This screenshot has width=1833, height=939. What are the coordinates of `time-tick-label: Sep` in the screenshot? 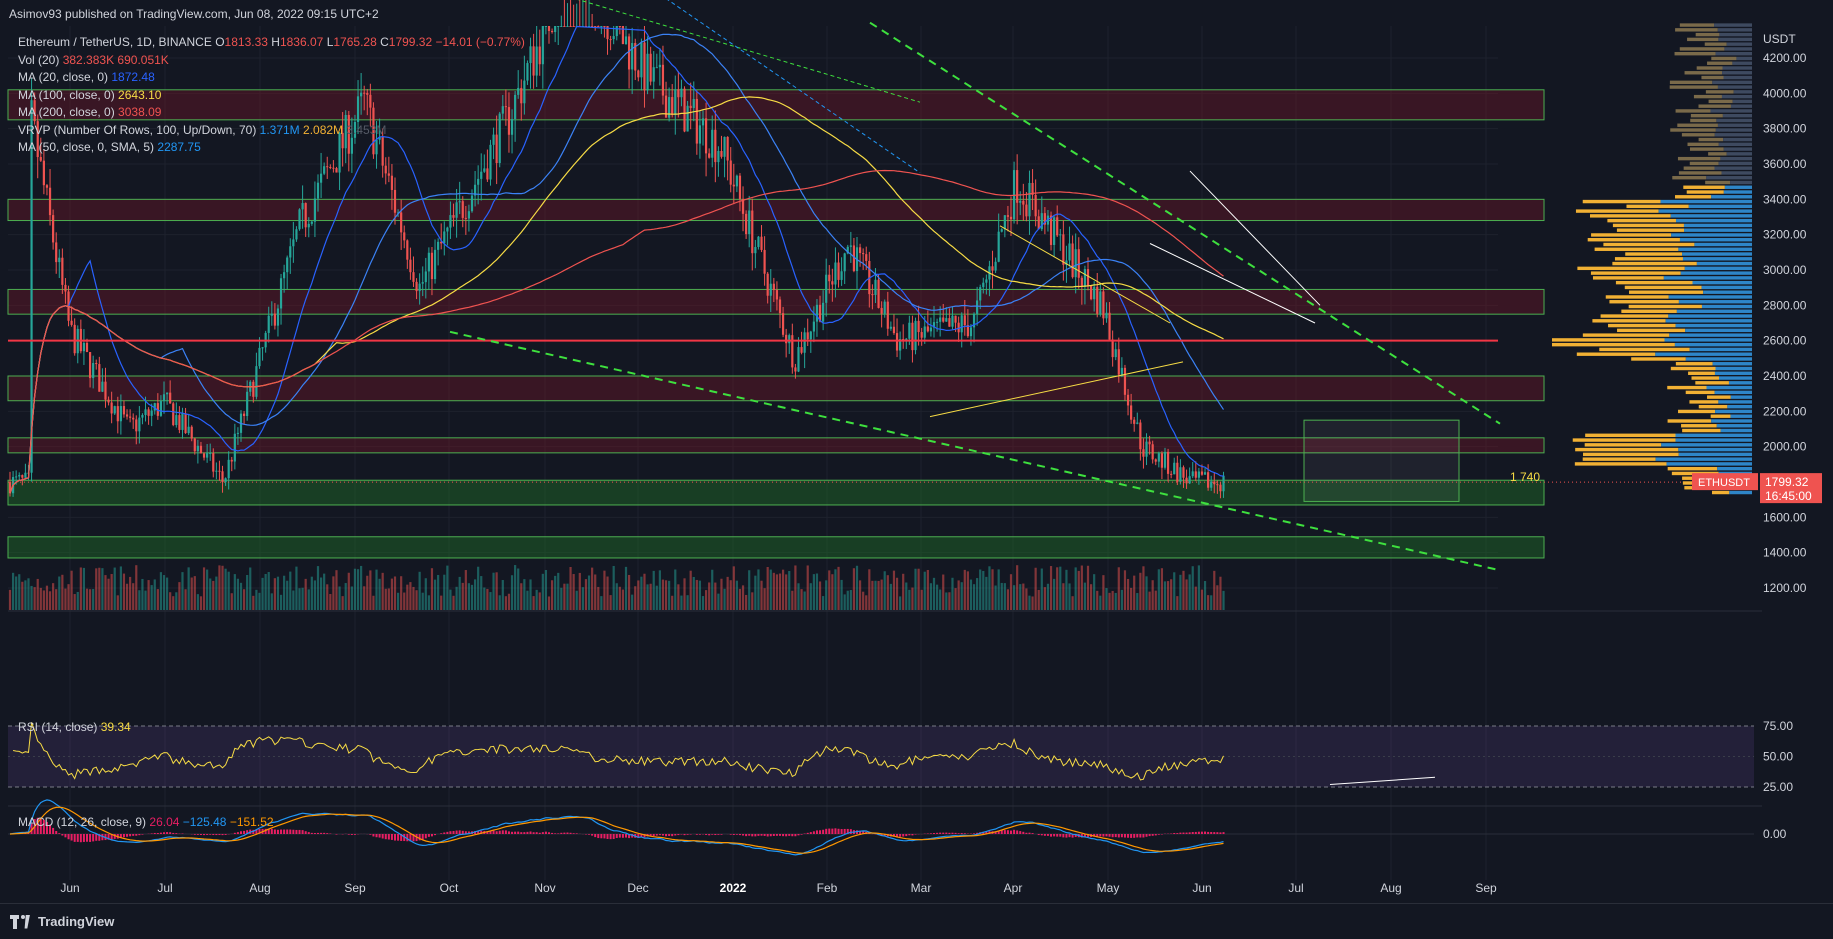 It's located at (355, 888).